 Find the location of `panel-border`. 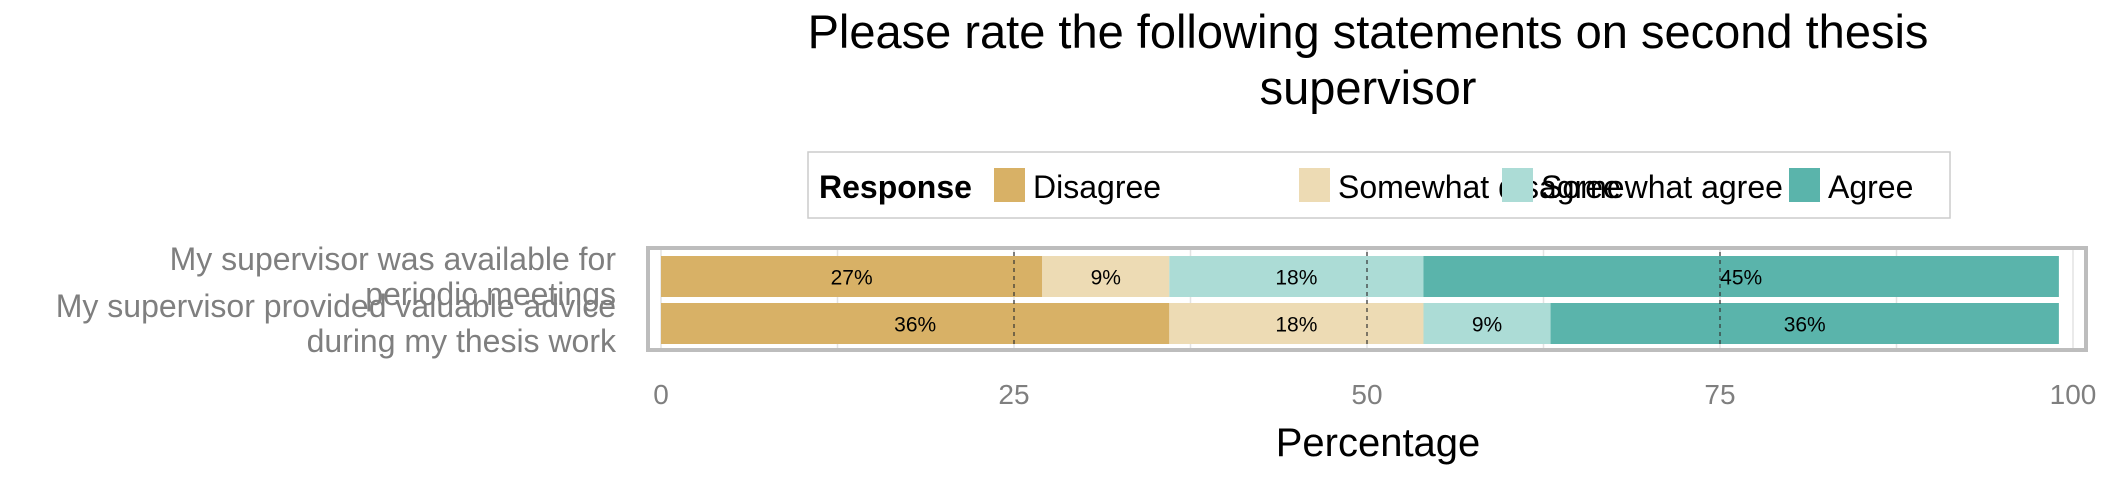

panel-border is located at coordinates (1367, 299).